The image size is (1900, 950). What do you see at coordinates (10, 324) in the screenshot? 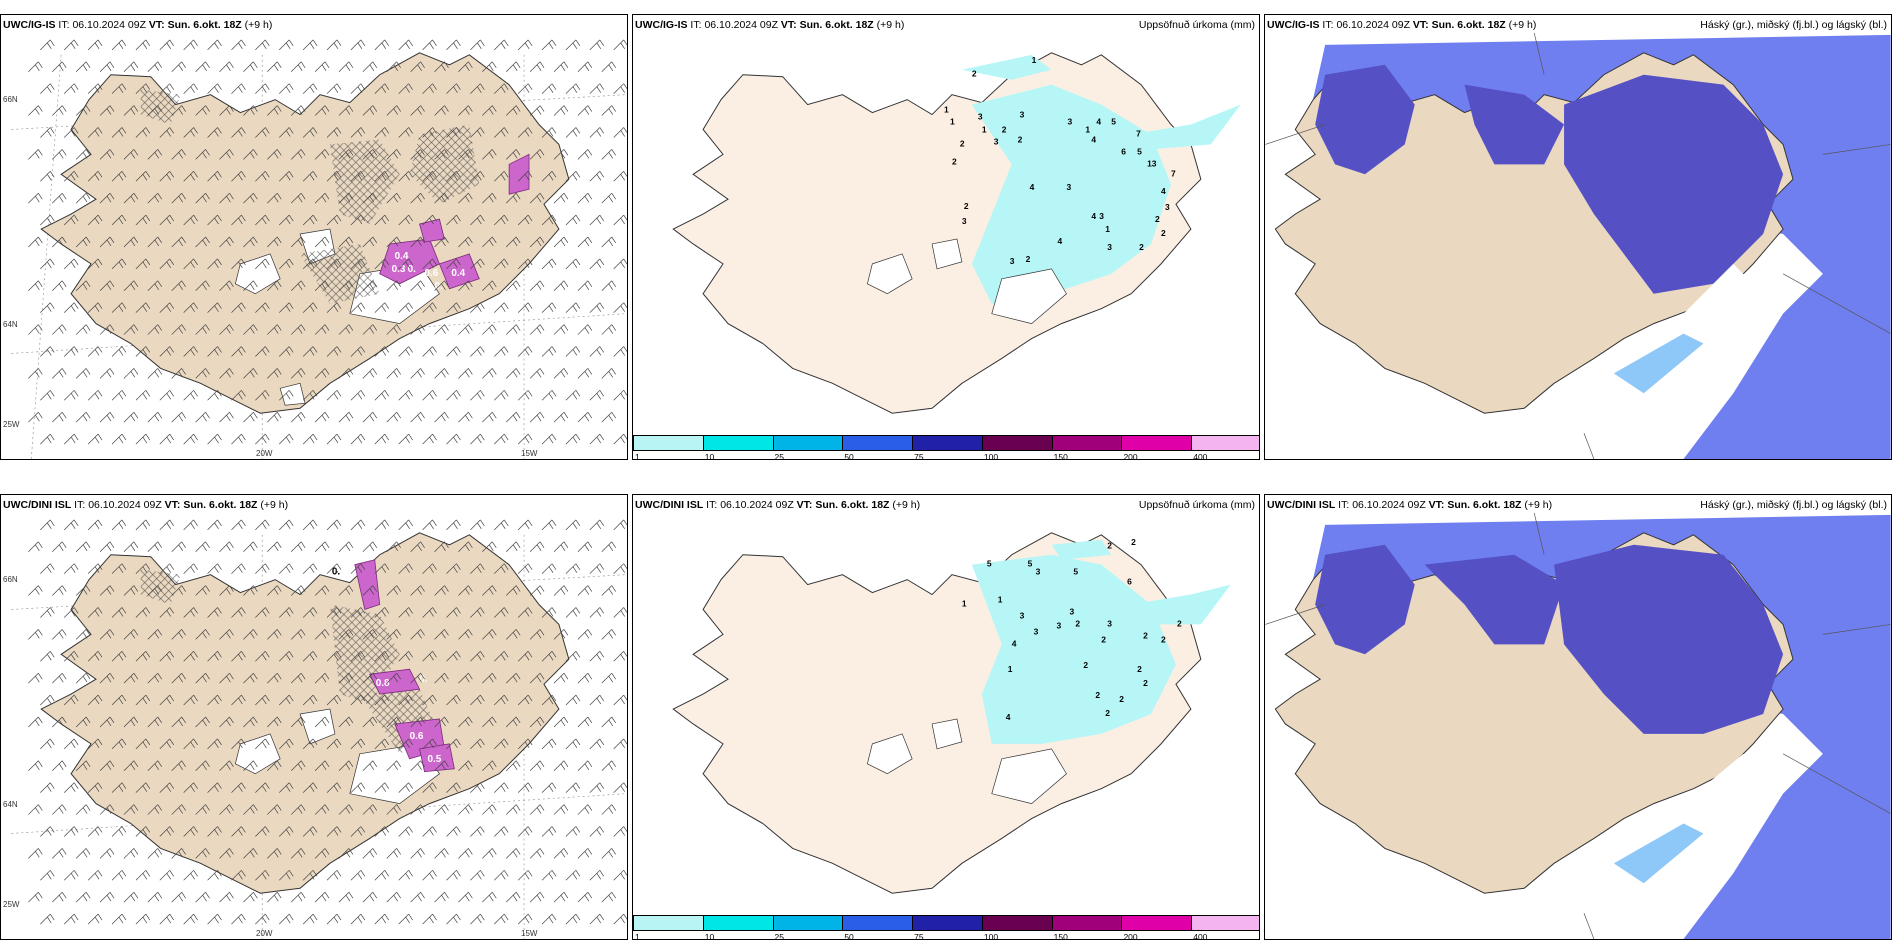
I see `lat-label: 64N` at bounding box center [10, 324].